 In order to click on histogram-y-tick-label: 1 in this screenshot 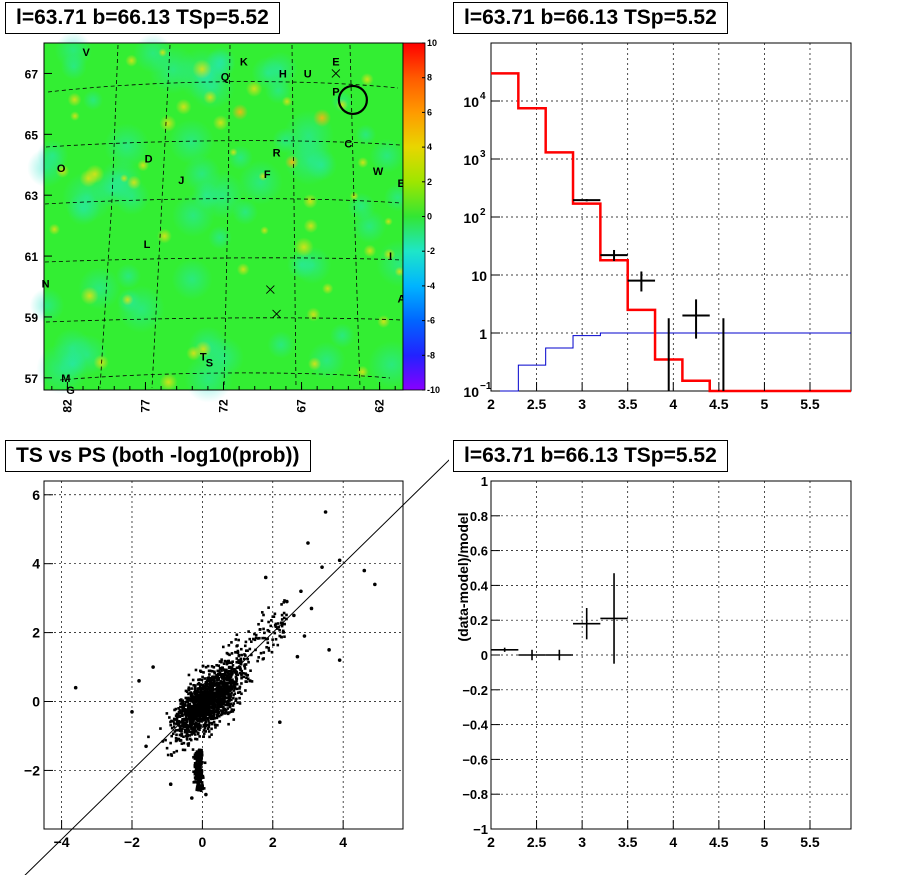, I will do `click(483, 334)`.